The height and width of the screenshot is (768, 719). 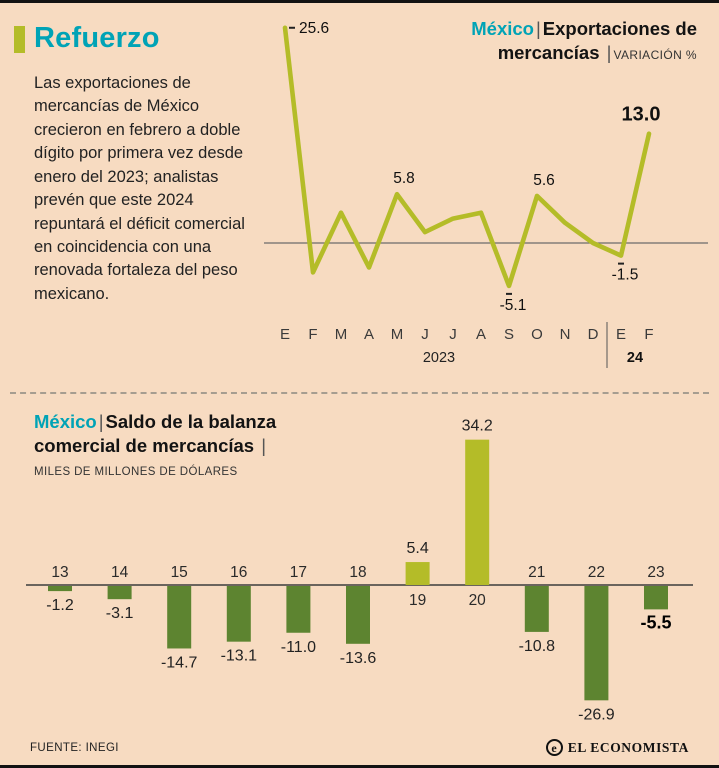 I want to click on year-label-24: 24, so click(x=635, y=358).